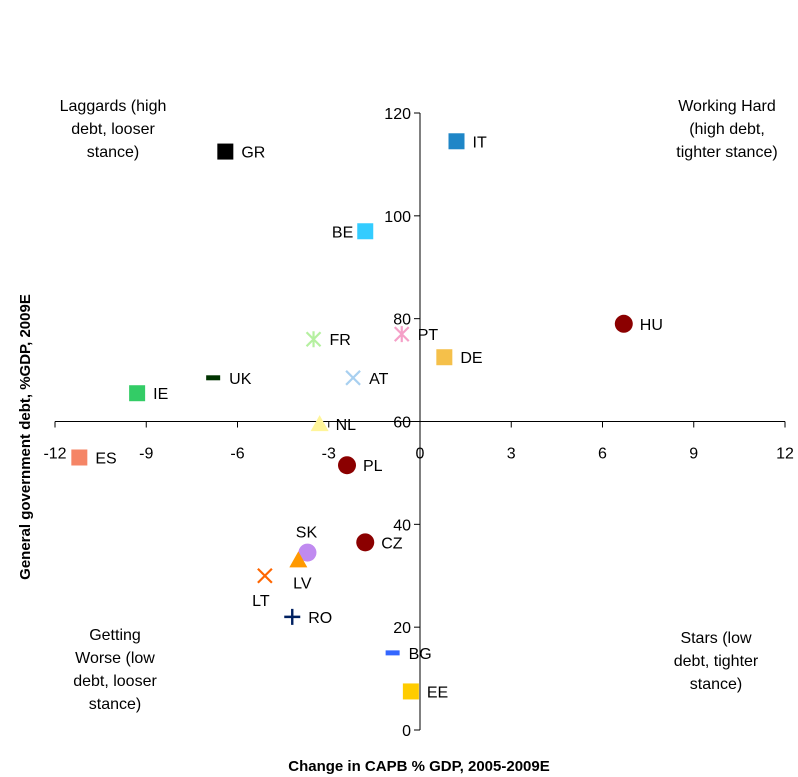 The image size is (798, 777). I want to click on point-gr: GR, so click(241, 152).